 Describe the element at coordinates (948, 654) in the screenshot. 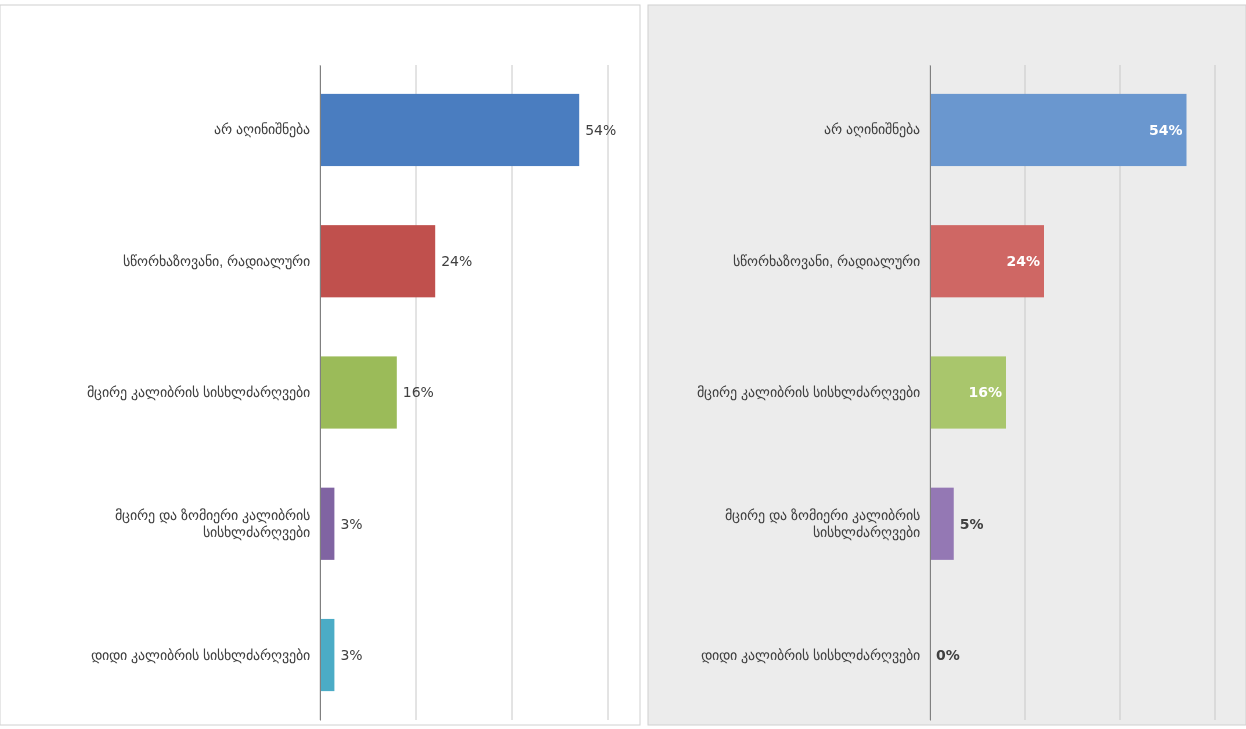

I see `data-label: 0%` at that location.